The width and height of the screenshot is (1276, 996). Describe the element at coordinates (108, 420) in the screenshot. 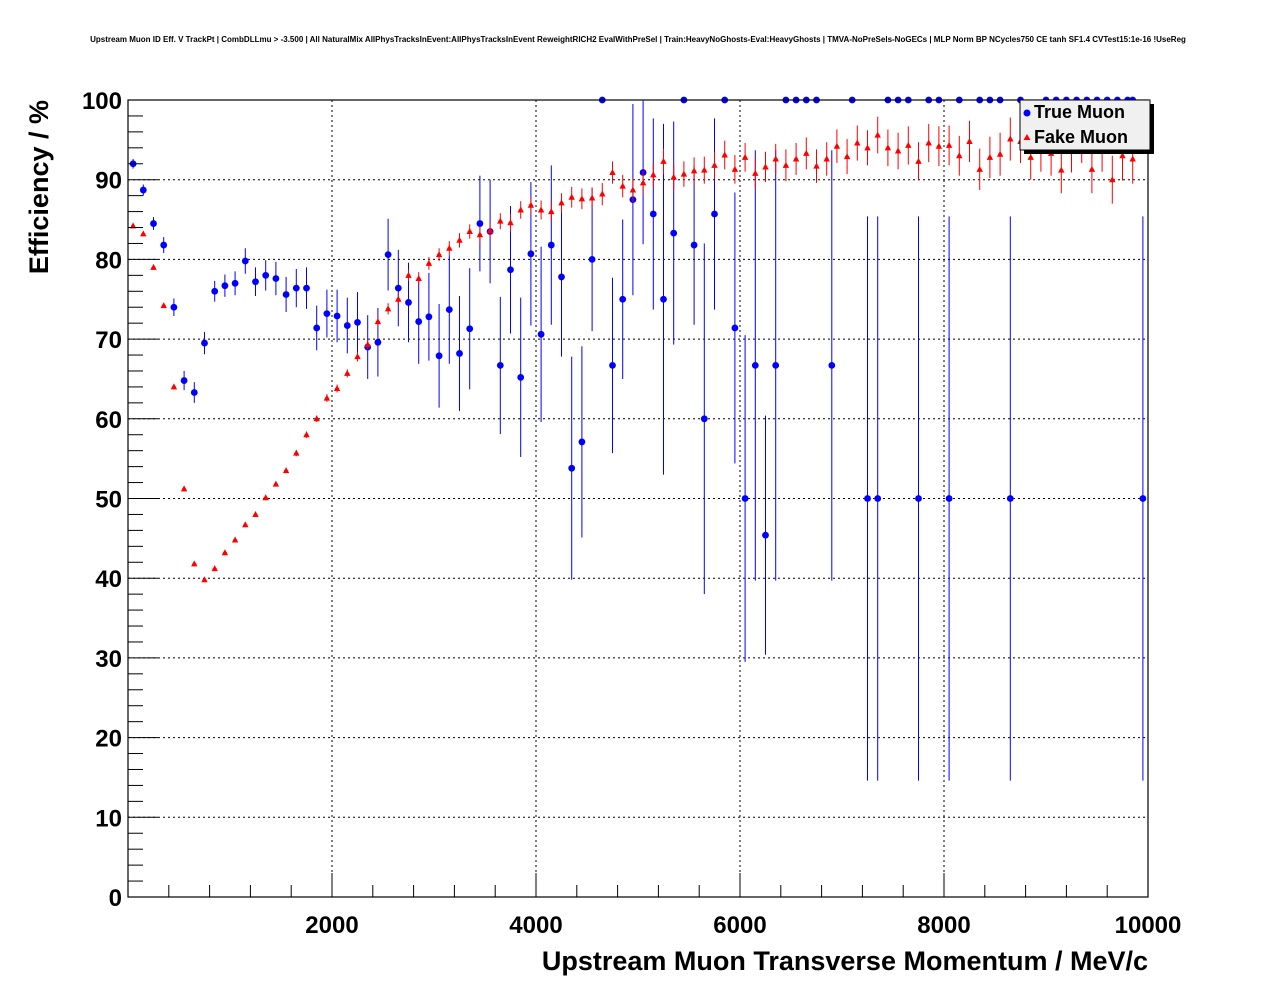

I see `y-tick-label: 60` at that location.